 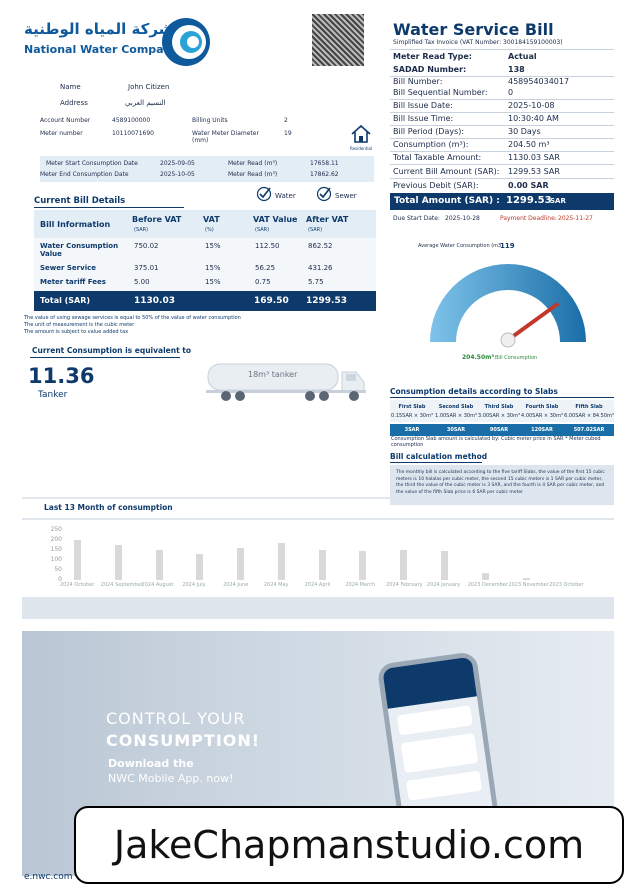 What do you see at coordinates (65, 300) in the screenshot?
I see `bill-total-label: Total (SAR)` at bounding box center [65, 300].